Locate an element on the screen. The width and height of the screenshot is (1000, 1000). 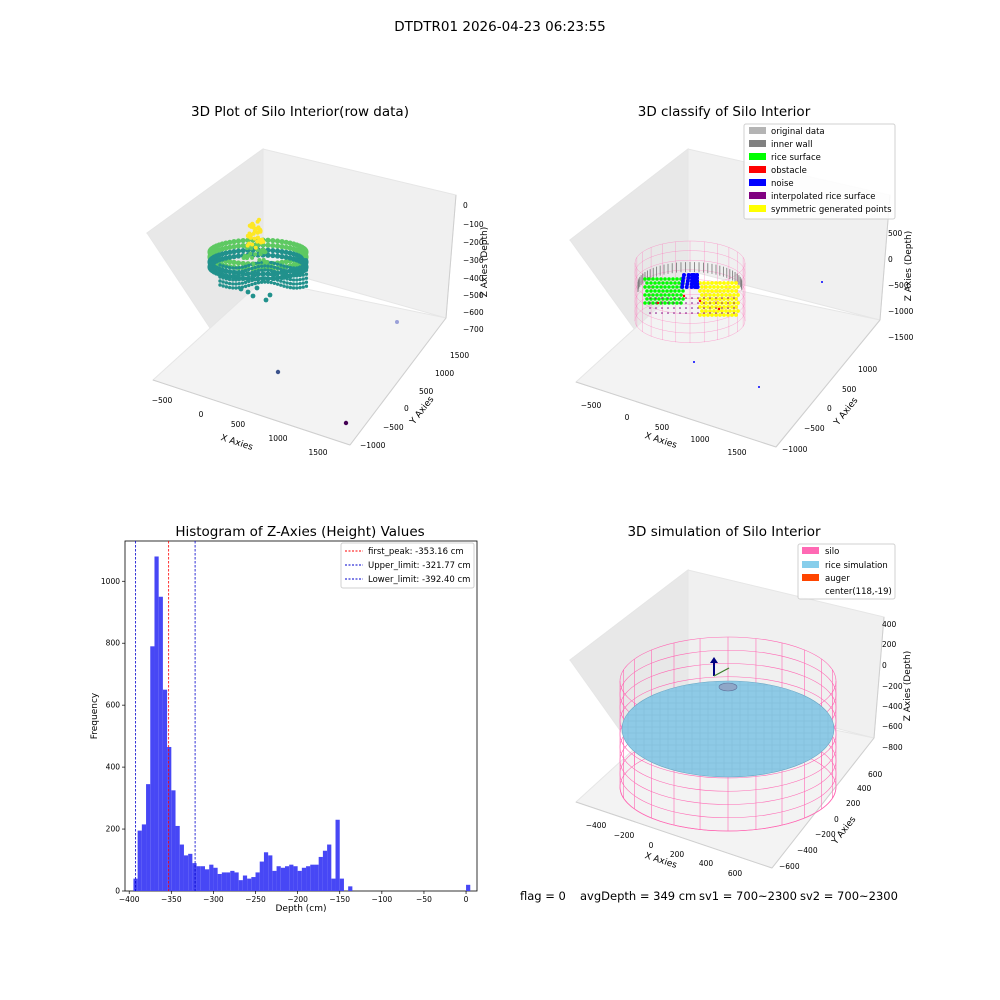
classify-x-tick: 0 is located at coordinates (627, 417).